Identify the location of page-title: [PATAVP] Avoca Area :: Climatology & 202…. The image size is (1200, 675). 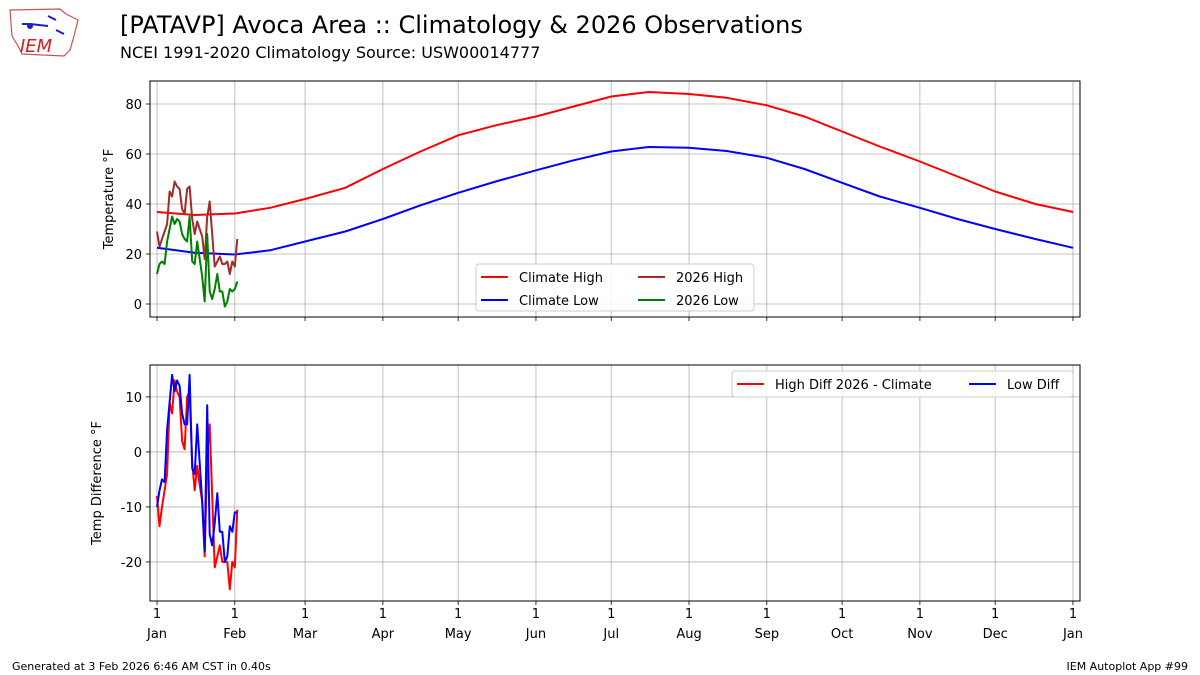
(461, 25).